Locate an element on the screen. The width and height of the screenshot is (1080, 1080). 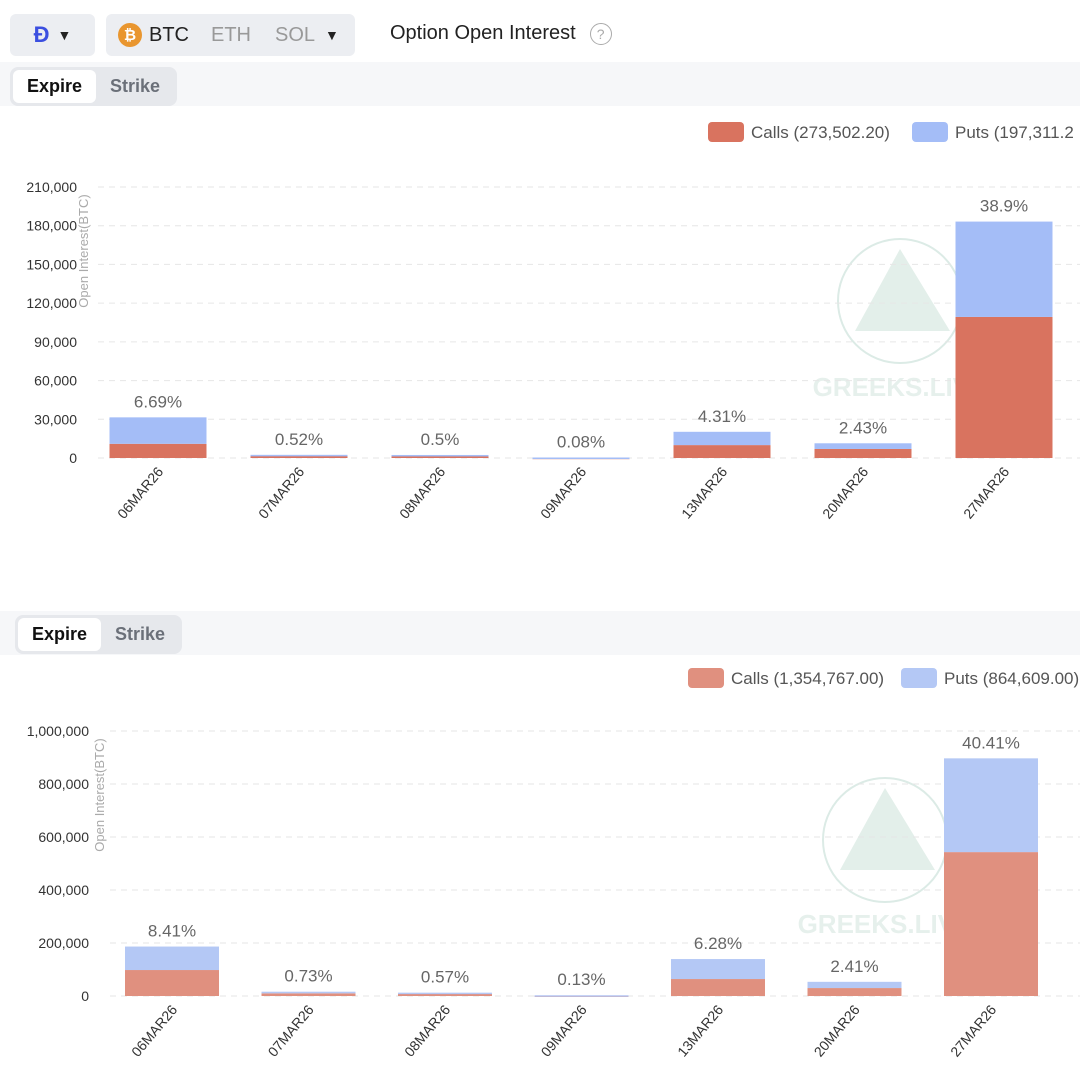
y-tick-label: 150,000 is located at coordinates (51, 264).